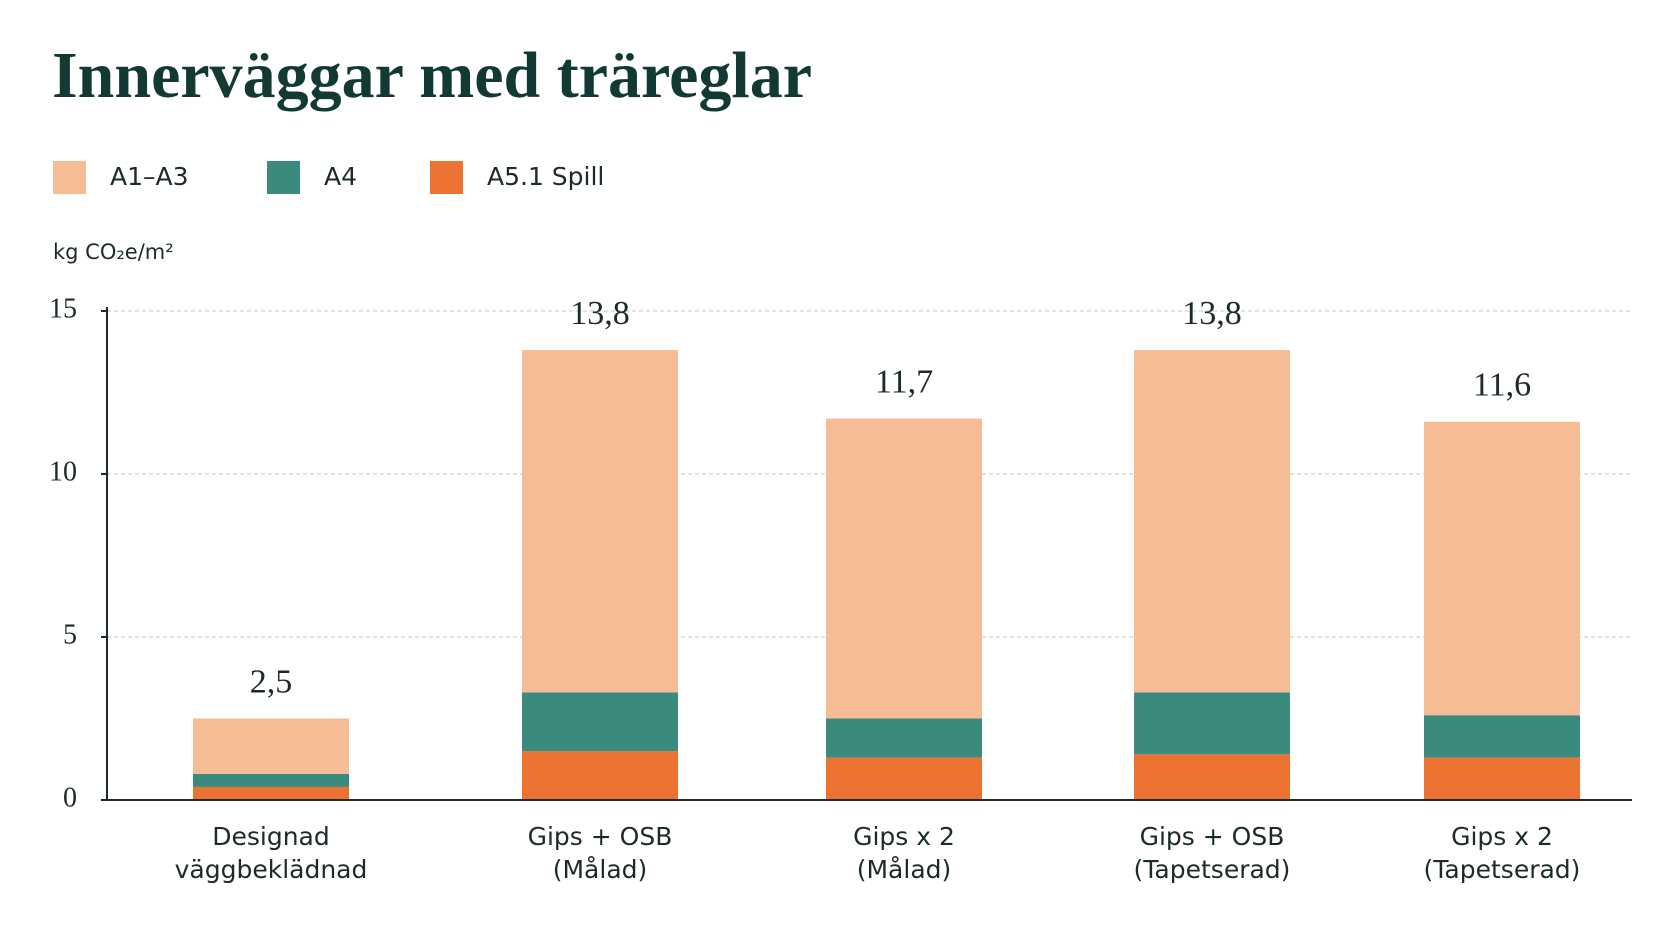 This screenshot has height=941, width=1672. What do you see at coordinates (545, 176) in the screenshot?
I see `legend-label: A5.1 Spill` at bounding box center [545, 176].